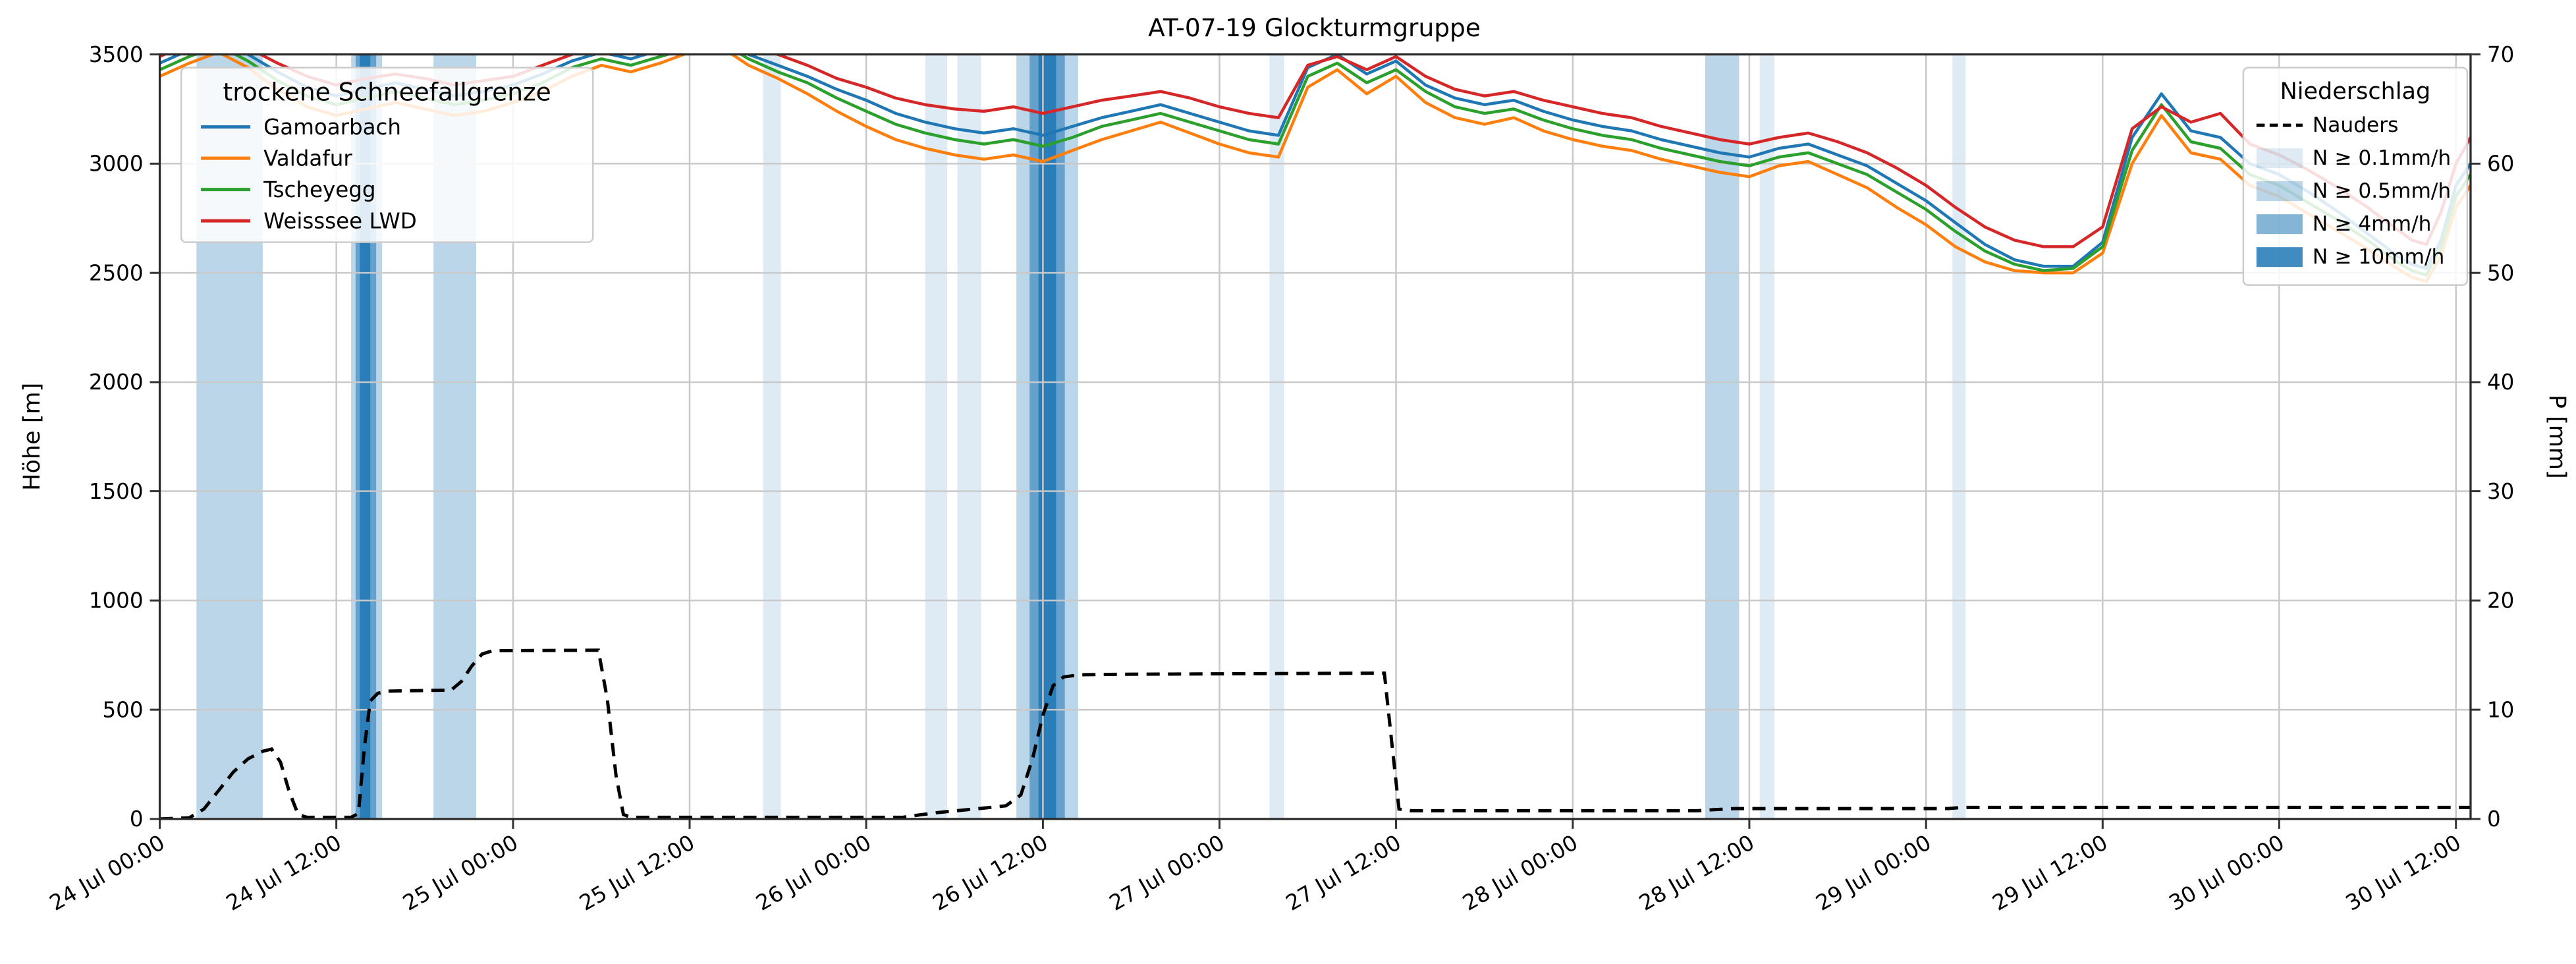 The height and width of the screenshot is (964, 2576). Describe the element at coordinates (2050, 872) in the screenshot. I see `x-tick-label: 29 Jul 12:00` at that location.